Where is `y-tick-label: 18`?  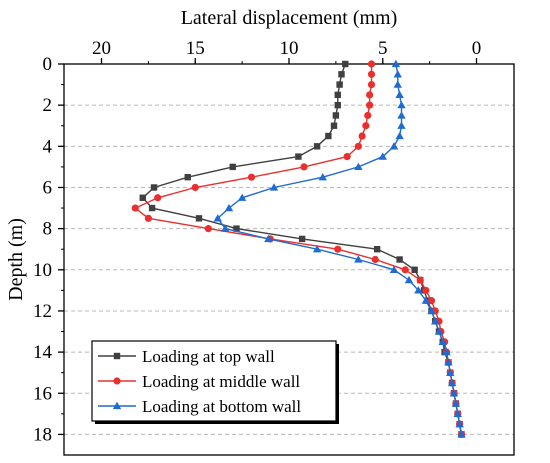
y-tick-label: 18 is located at coordinates (42, 434).